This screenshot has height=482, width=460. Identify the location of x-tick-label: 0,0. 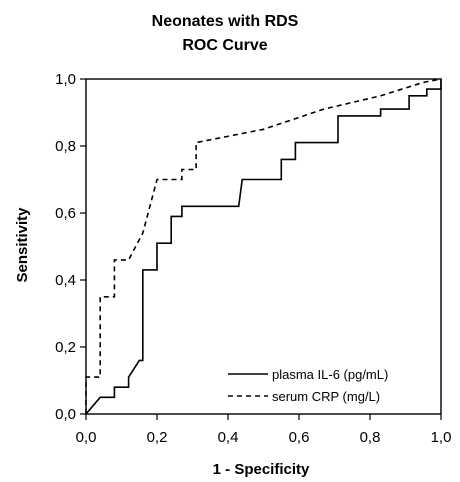
(86, 437).